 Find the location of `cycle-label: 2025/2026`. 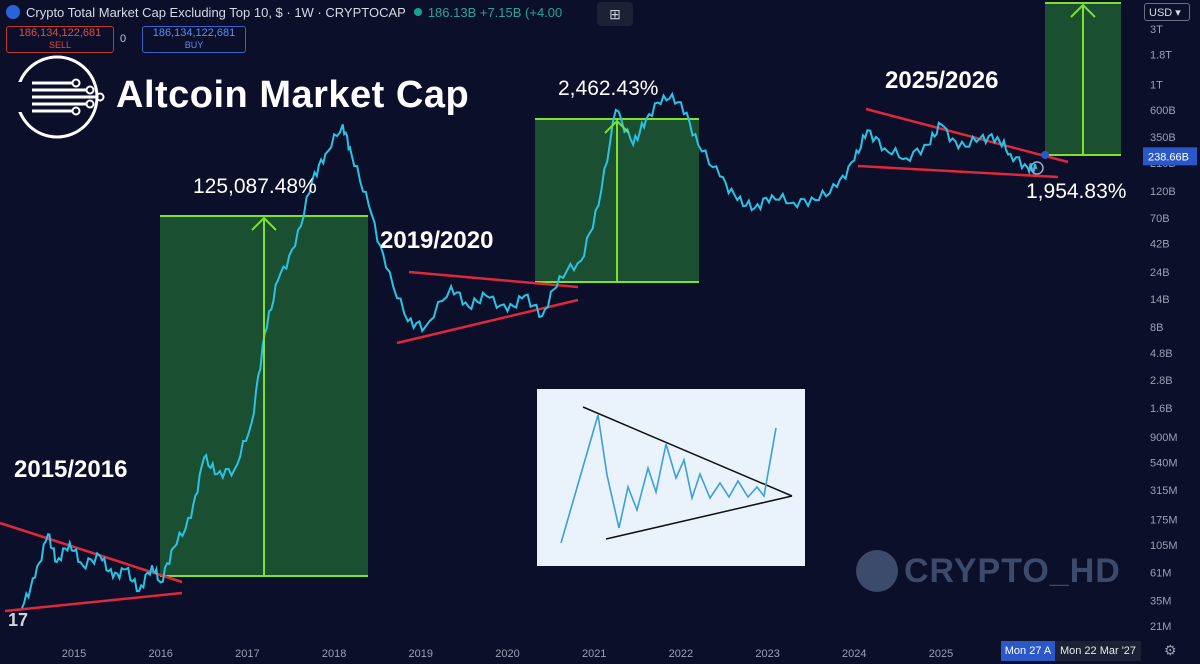

cycle-label: 2025/2026 is located at coordinates (941, 80).